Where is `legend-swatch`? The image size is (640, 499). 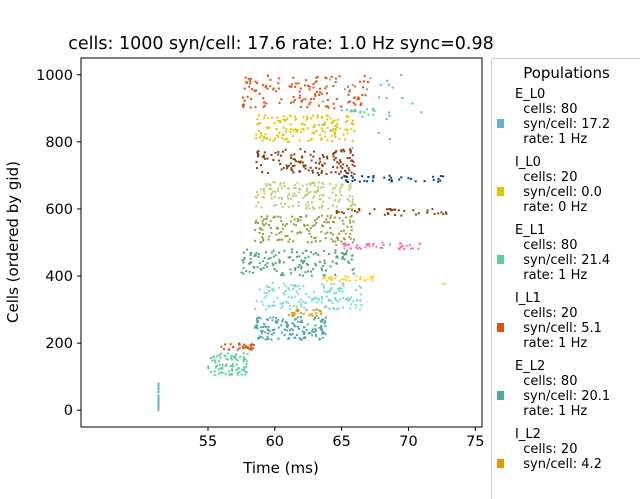 legend-swatch is located at coordinates (500, 259).